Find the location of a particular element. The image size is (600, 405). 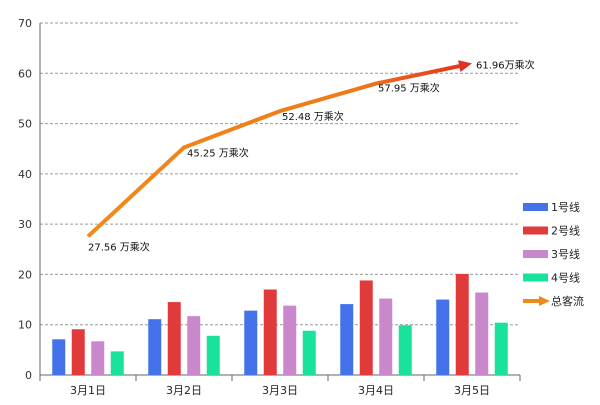

y-tick-label: 70 is located at coordinates (25, 23).